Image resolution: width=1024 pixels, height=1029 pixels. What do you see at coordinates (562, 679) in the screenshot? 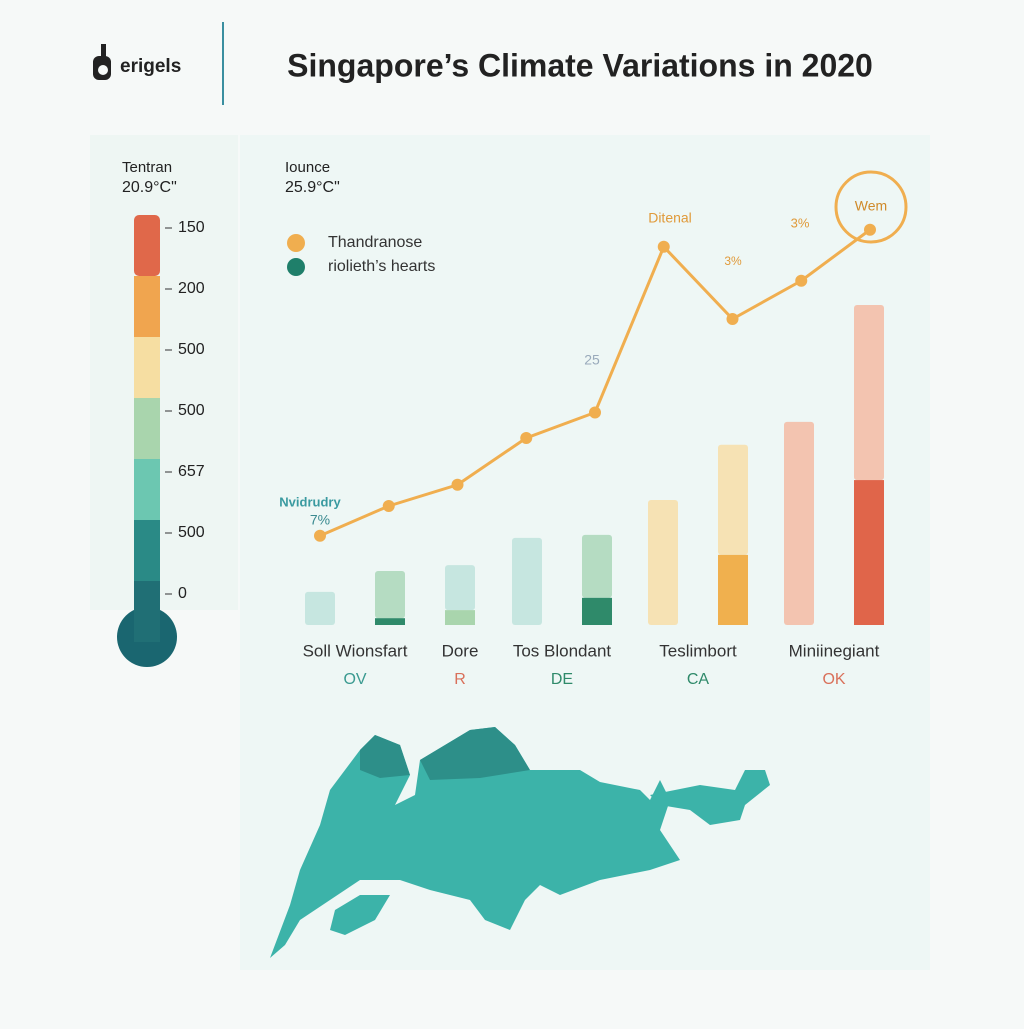
I see `category-code: DE` at bounding box center [562, 679].